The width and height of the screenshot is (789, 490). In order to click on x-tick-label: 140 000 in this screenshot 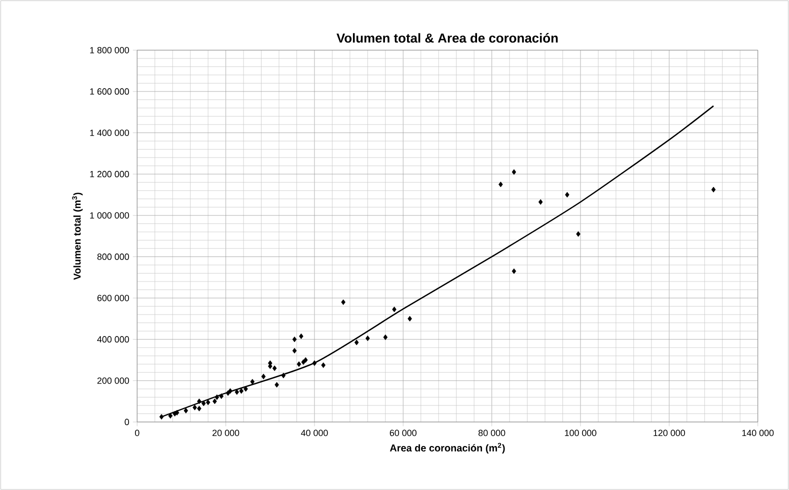, I will do `click(758, 433)`.